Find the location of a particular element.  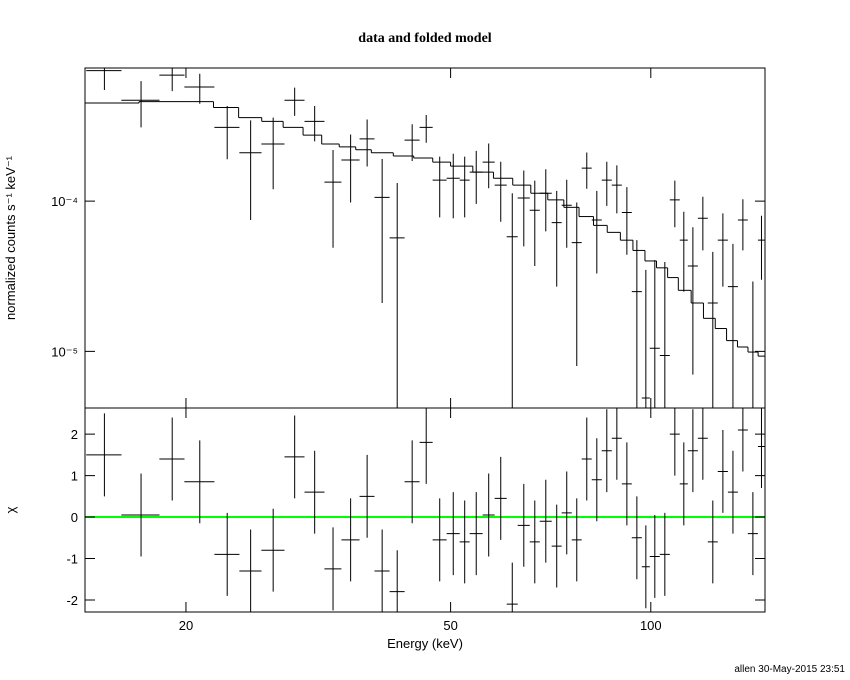

y-axis-label: normalized counts s⁻¹ keV⁻¹ is located at coordinates (10, 237).